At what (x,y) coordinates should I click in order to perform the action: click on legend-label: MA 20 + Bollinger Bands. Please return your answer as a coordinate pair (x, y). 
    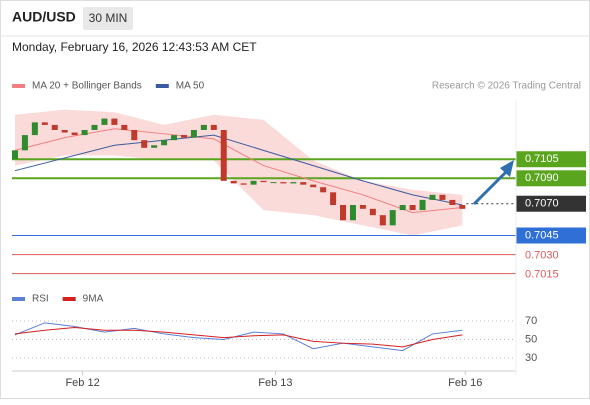
    Looking at the image, I should click on (87, 86).